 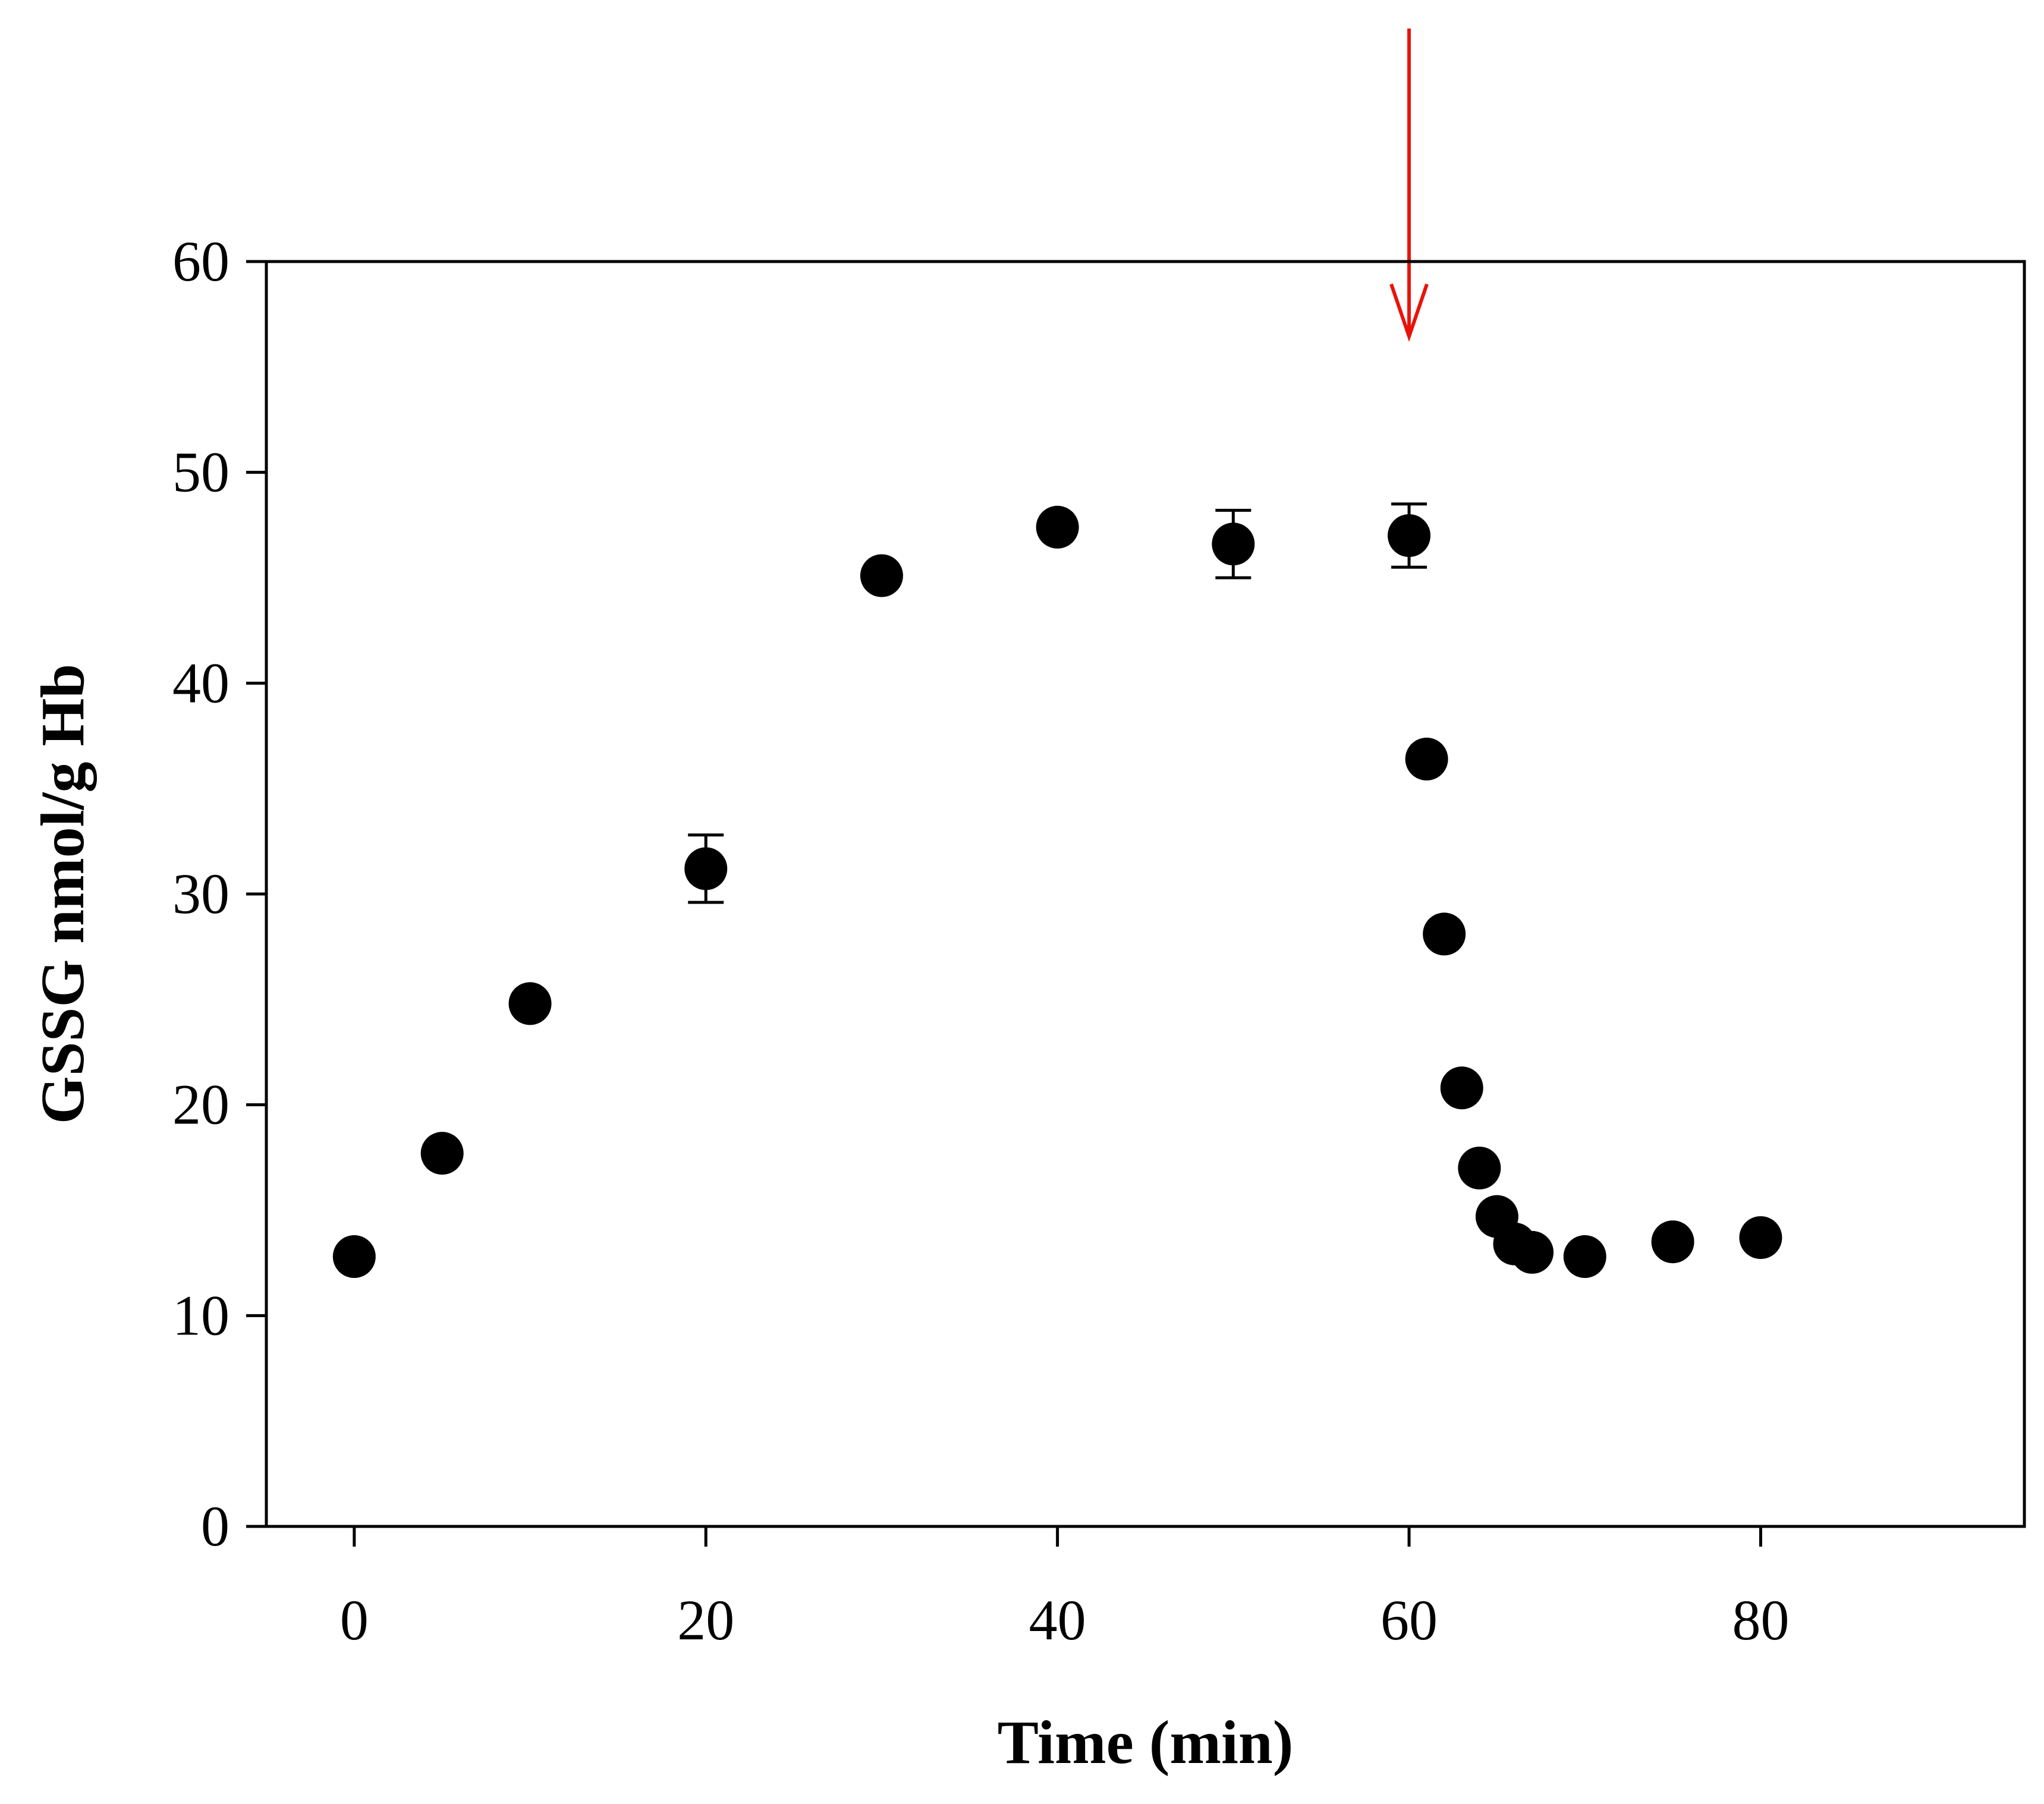 What do you see at coordinates (1409, 313) in the screenshot?
I see `arrow-head` at bounding box center [1409, 313].